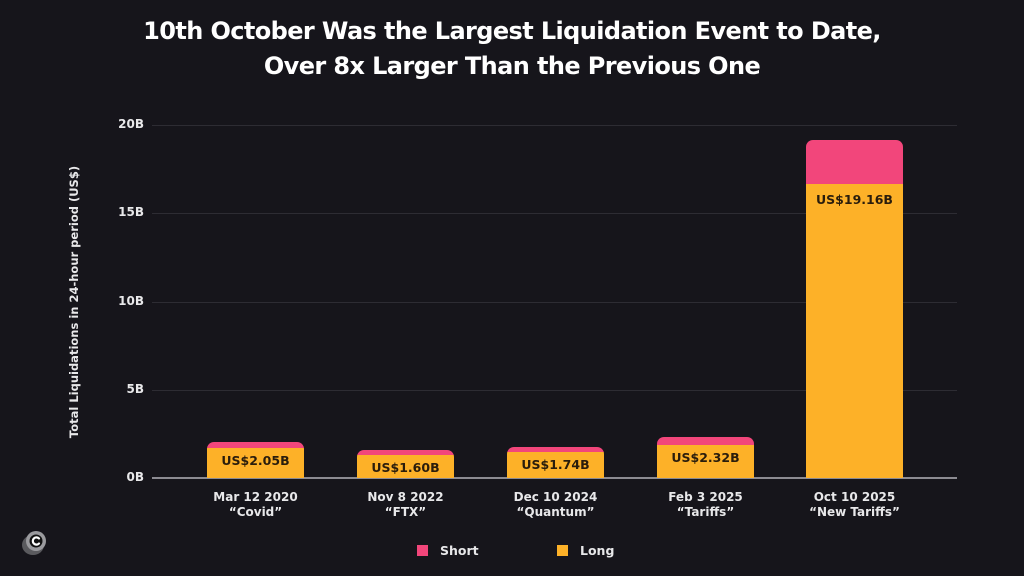  I want to click on bar-segment-long: US$1.74B, so click(555, 465).